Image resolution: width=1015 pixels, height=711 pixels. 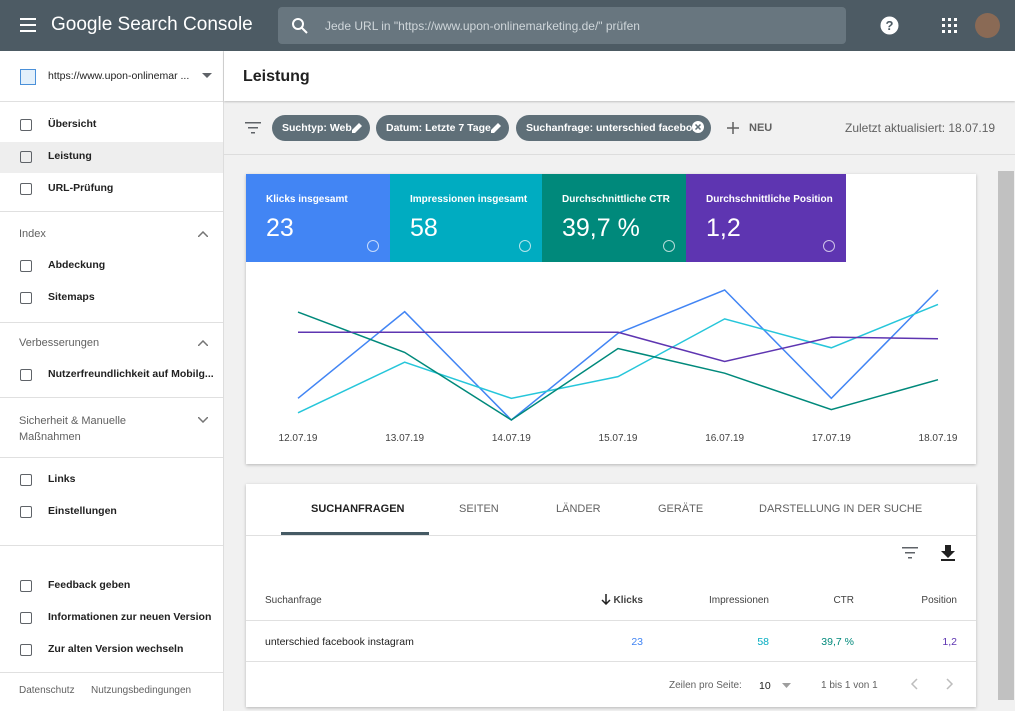 What do you see at coordinates (760, 128) in the screenshot?
I see `new-filter-button: NEU` at bounding box center [760, 128].